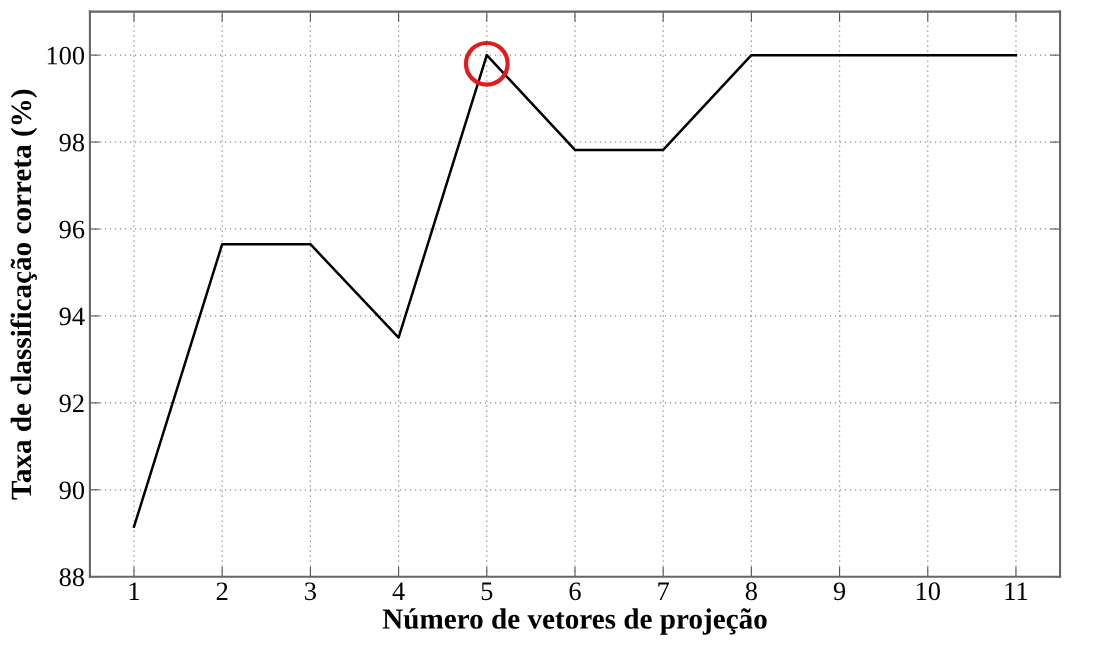  Describe the element at coordinates (574, 621) in the screenshot. I see `x-axis-title: Número de vetores de projeção` at that location.